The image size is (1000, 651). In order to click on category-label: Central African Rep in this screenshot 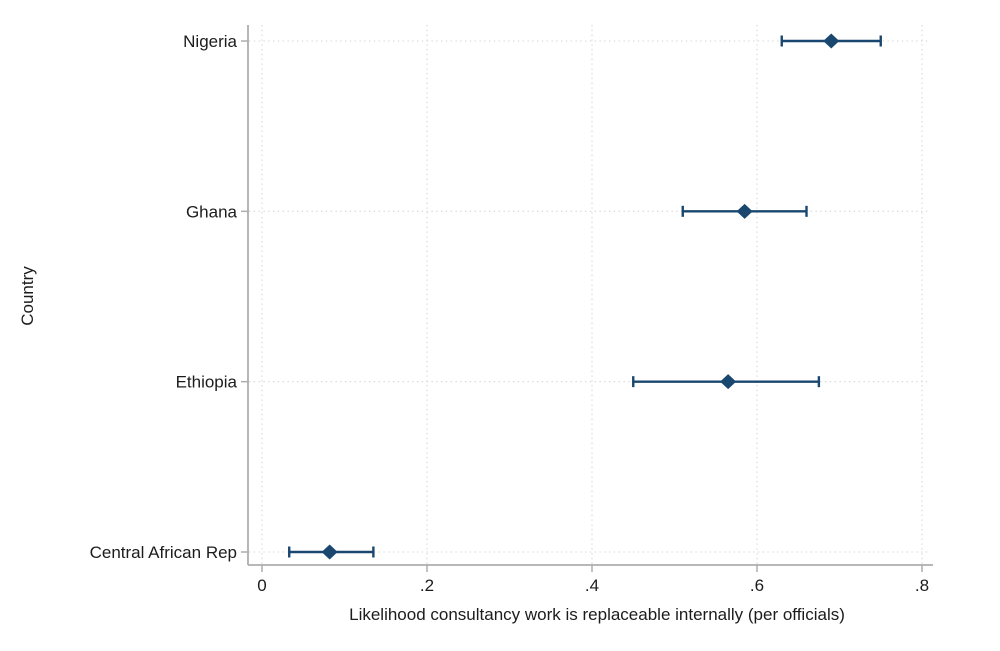, I will do `click(163, 552)`.